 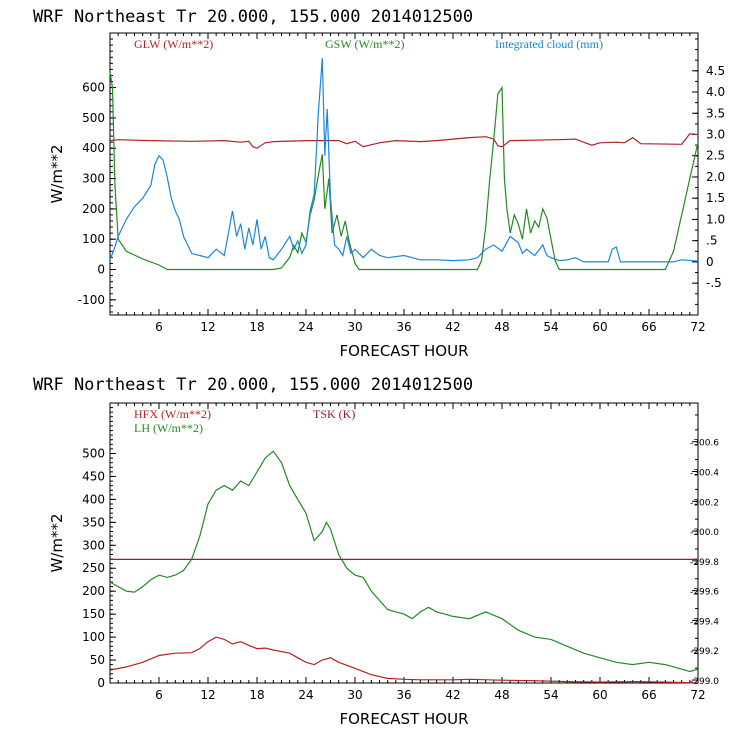 I want to click on y2-tick-label: -299.6, so click(x=704, y=593).